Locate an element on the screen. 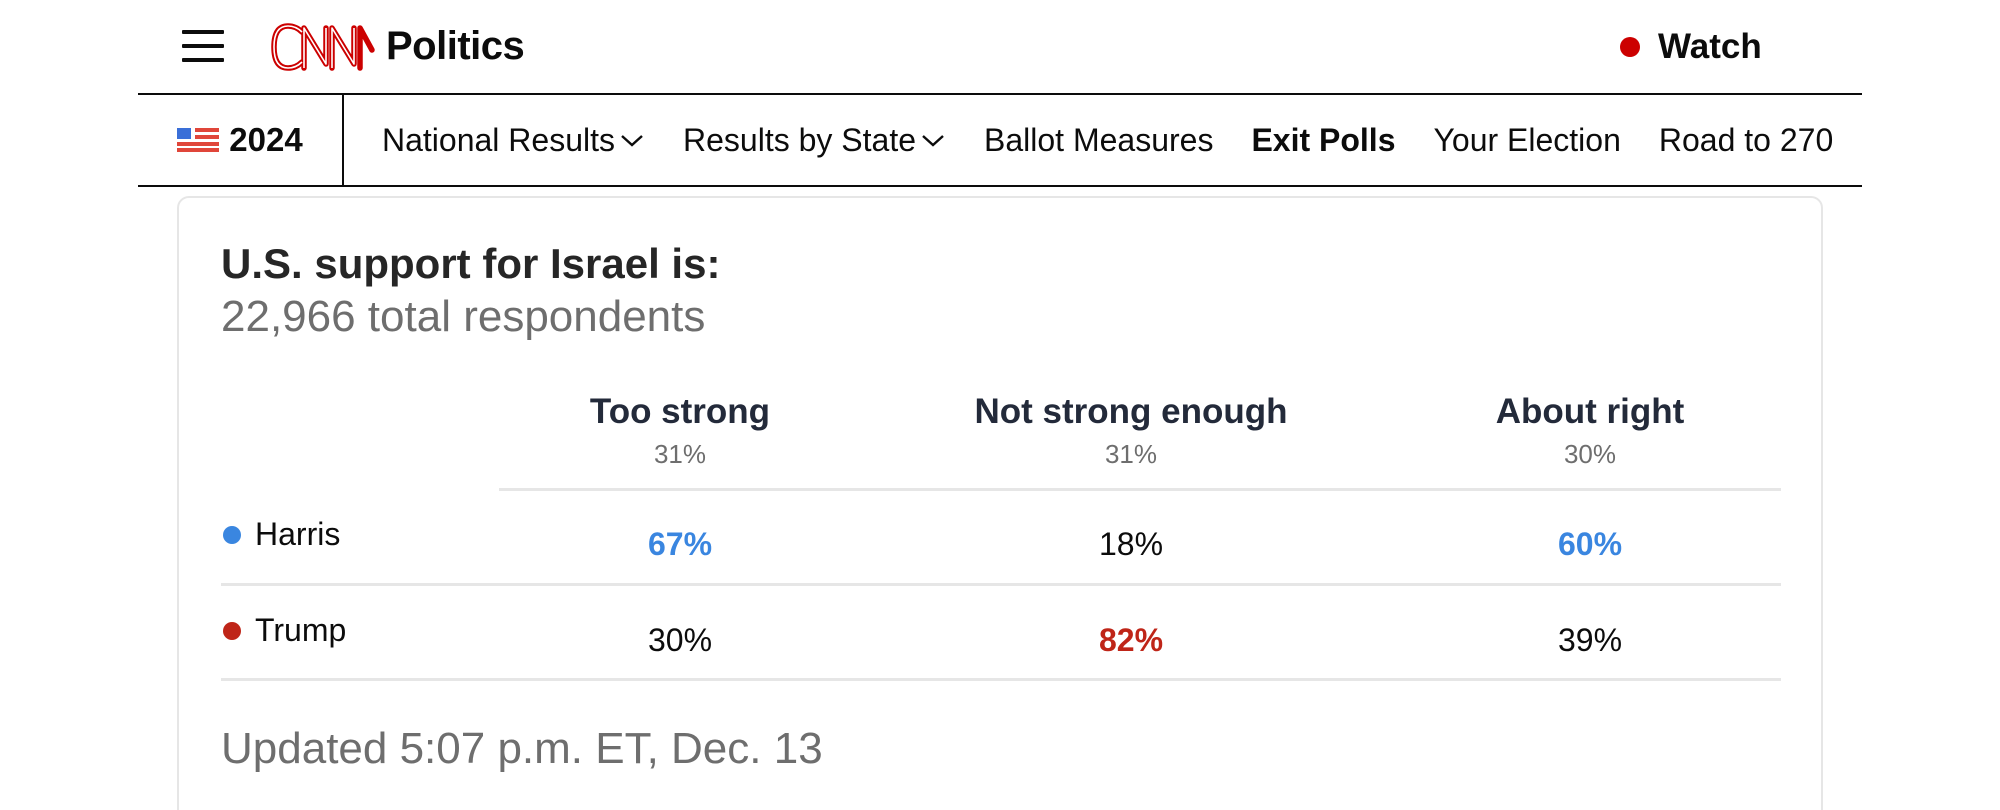  trump-dot-icon is located at coordinates (232, 630).